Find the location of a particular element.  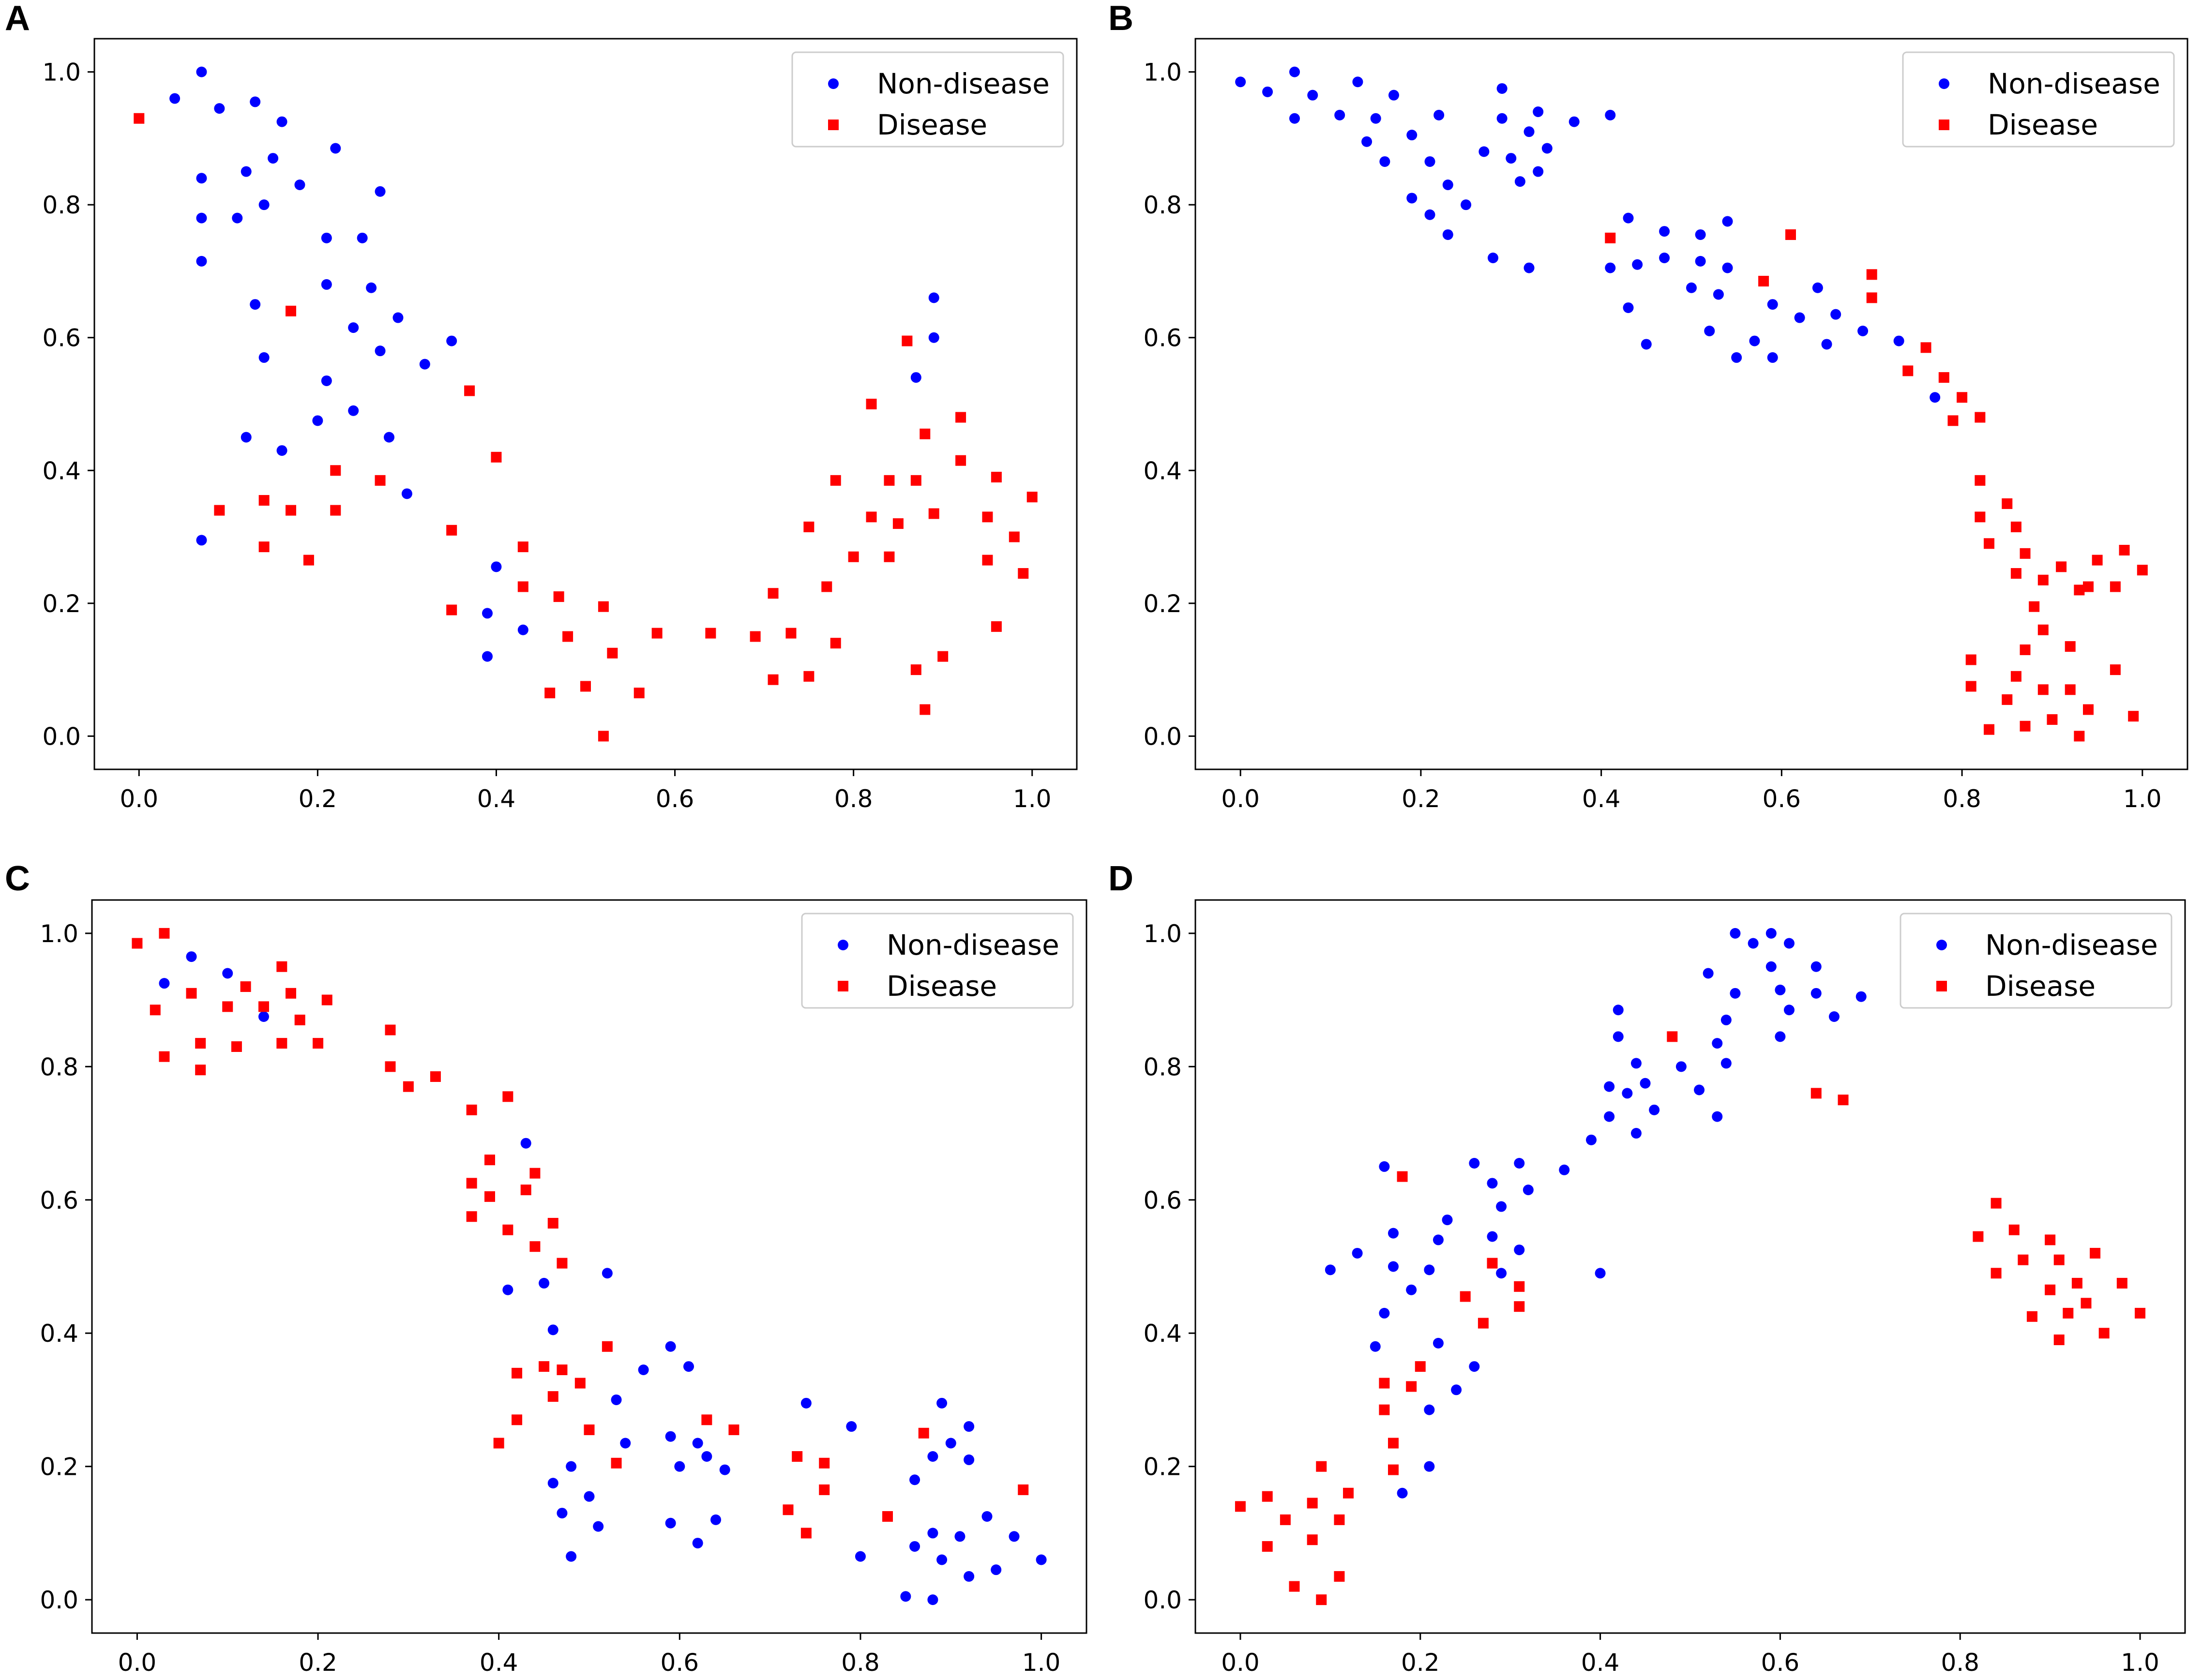

legend-label: Disease is located at coordinates (932, 125).